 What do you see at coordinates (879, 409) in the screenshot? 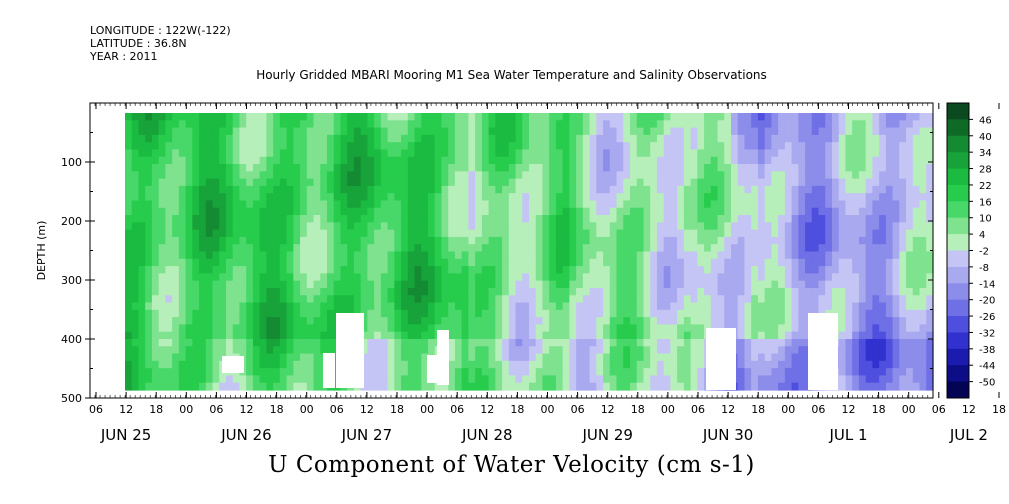
I see `x-hour-label: 18` at bounding box center [879, 409].